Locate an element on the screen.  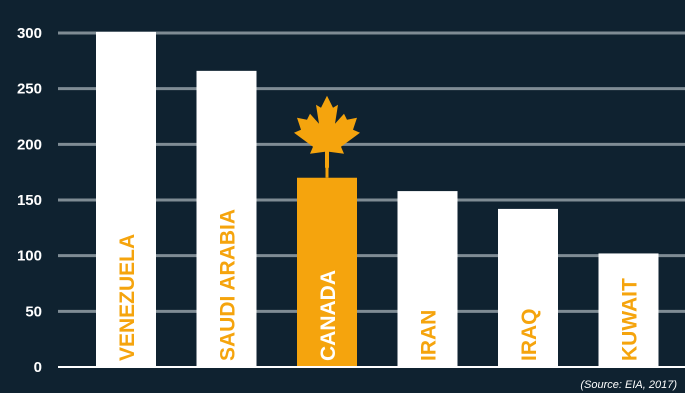
source-note: (Source: EIA, 2017) is located at coordinates (628, 385).